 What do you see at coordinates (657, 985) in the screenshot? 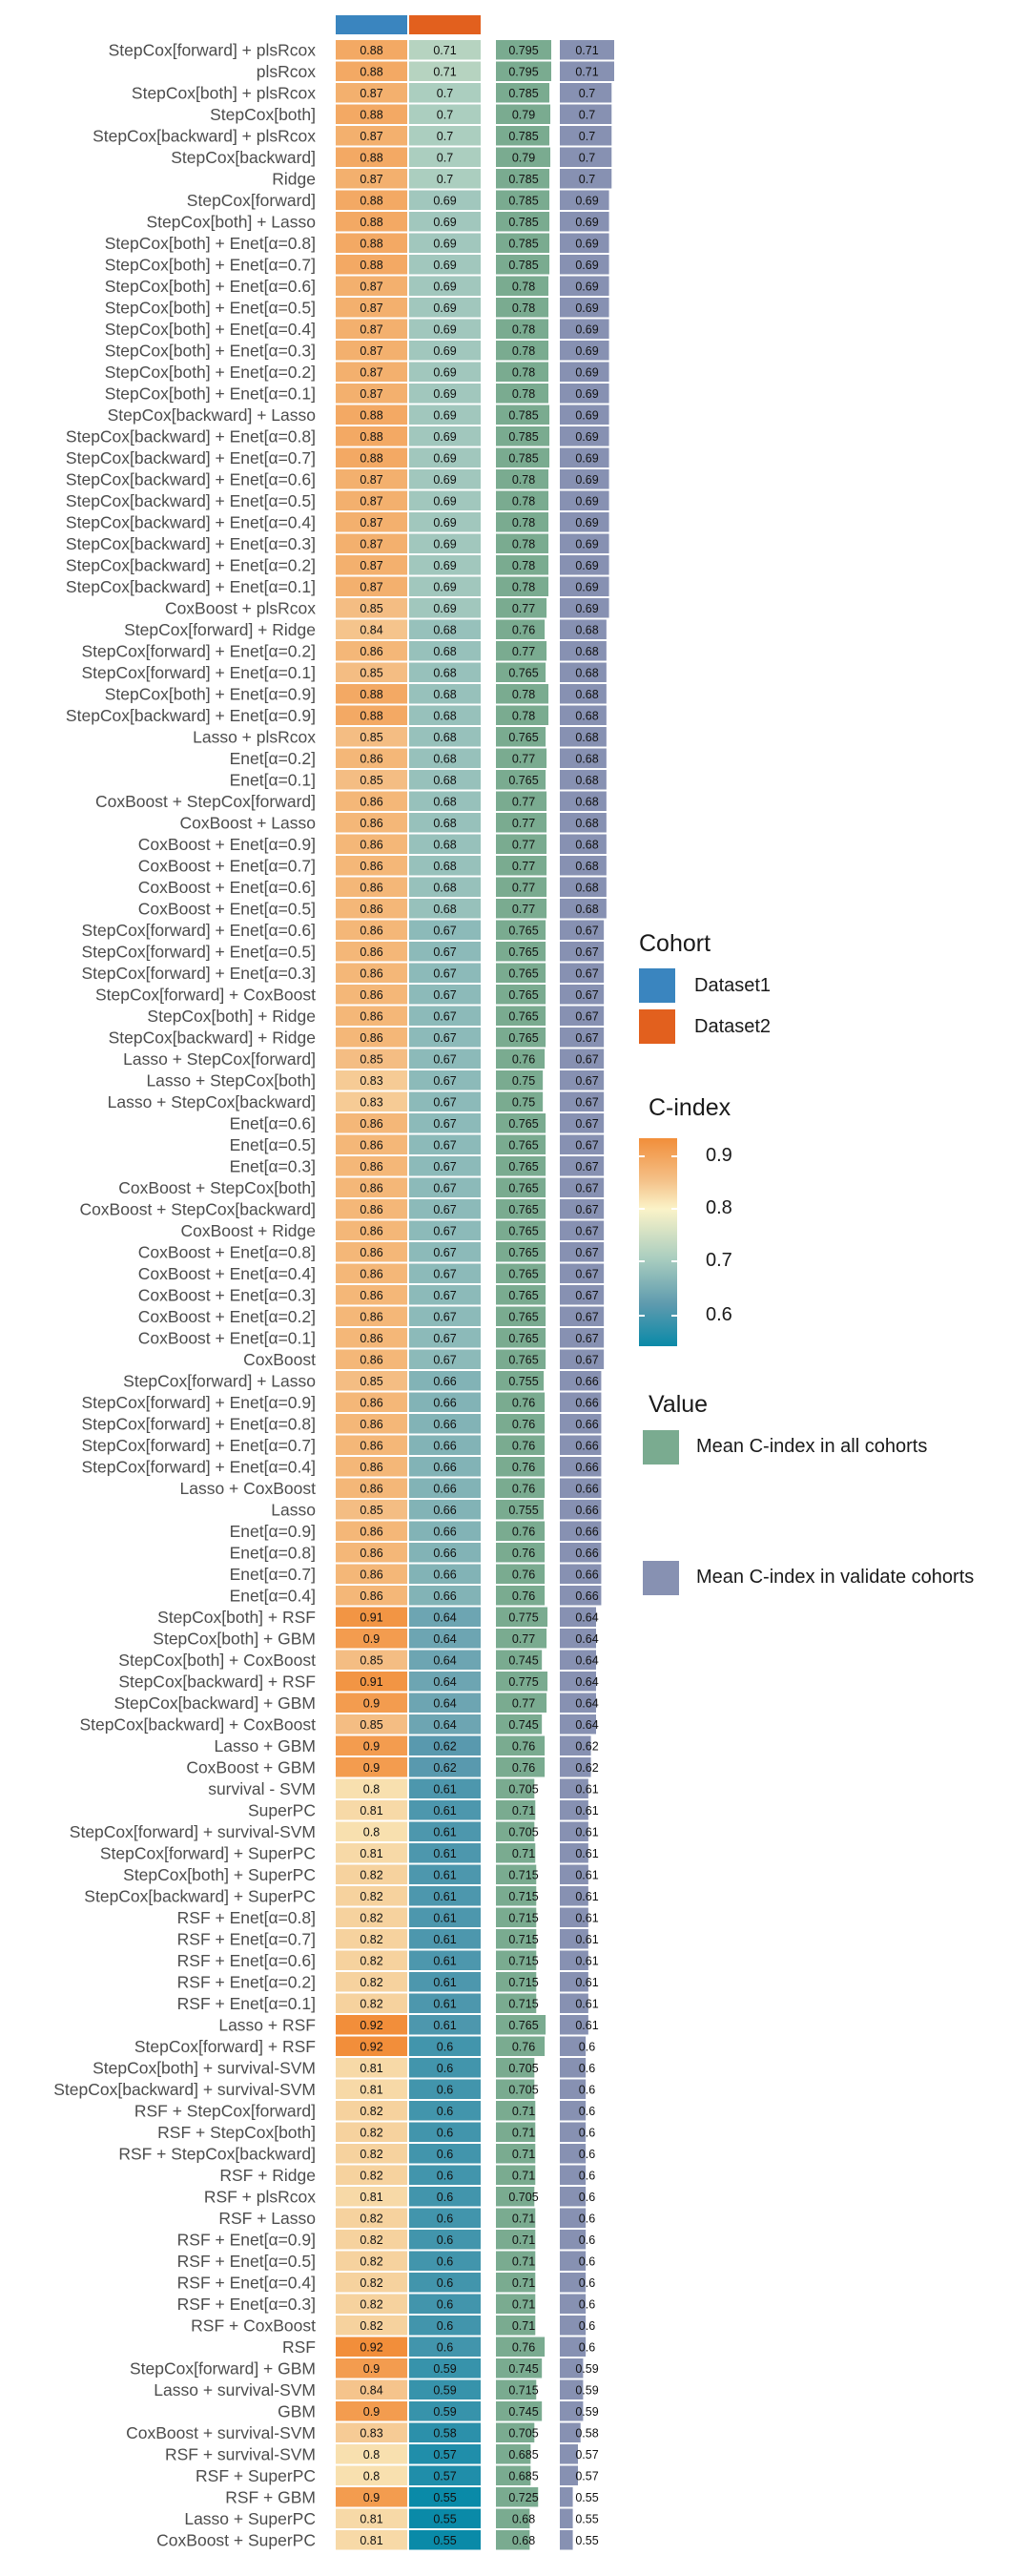
I see `legend-key-dataset1` at bounding box center [657, 985].